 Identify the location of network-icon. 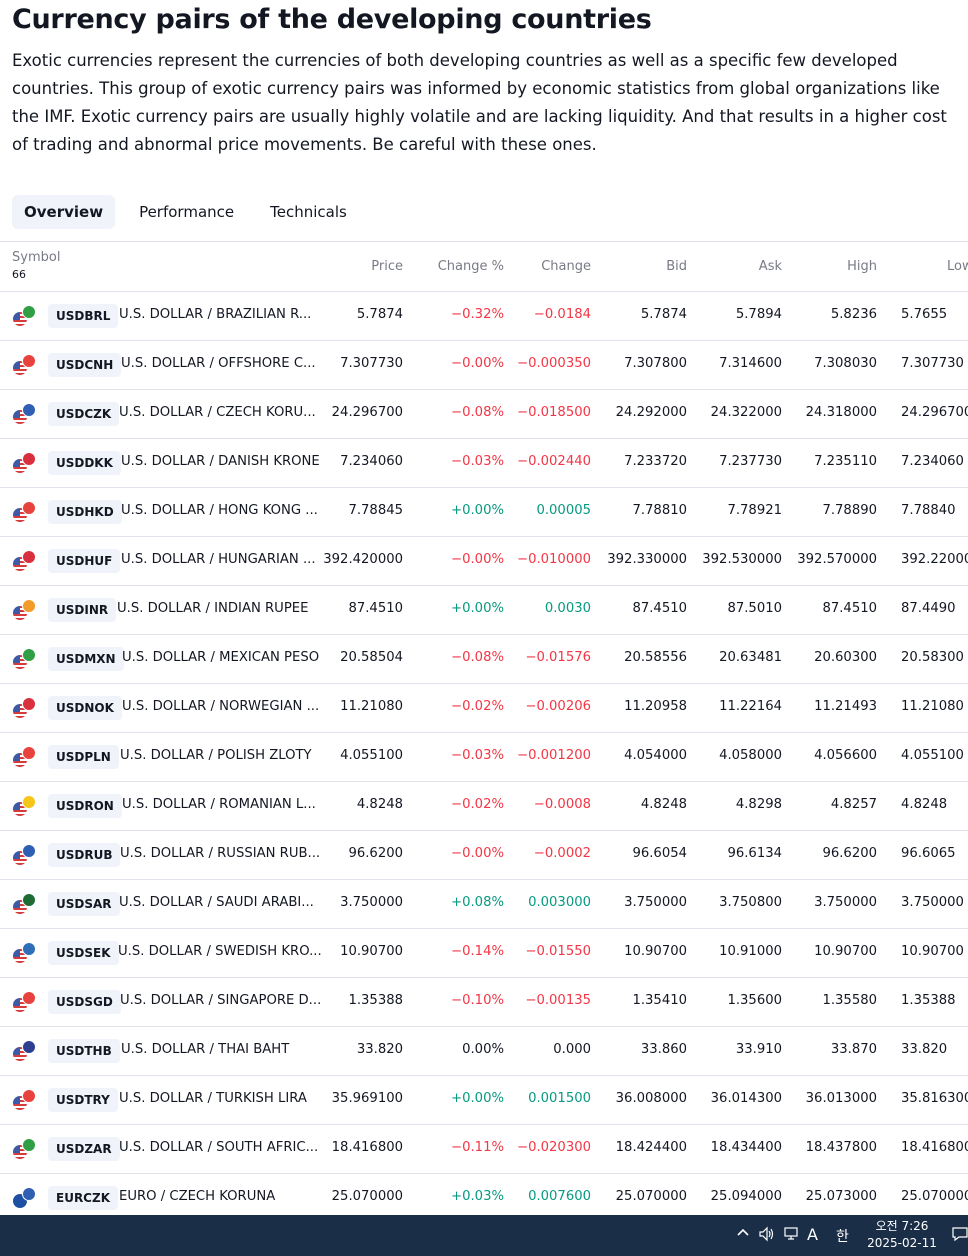
(792, 1236).